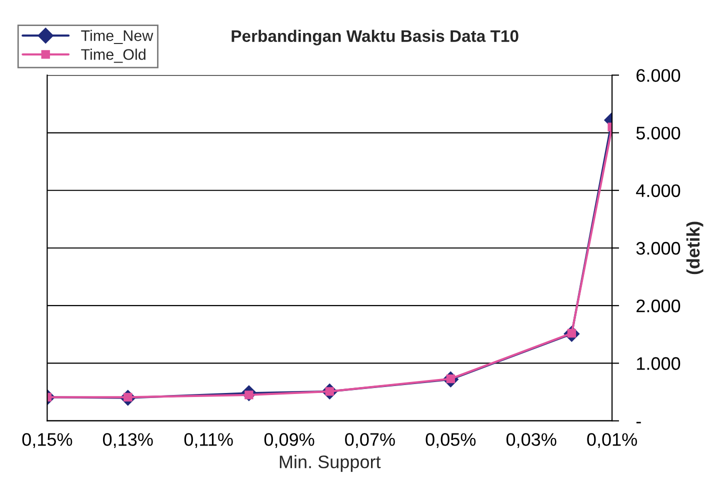  What do you see at coordinates (658, 133) in the screenshot?
I see `y-tick-label: 5.000` at bounding box center [658, 133].